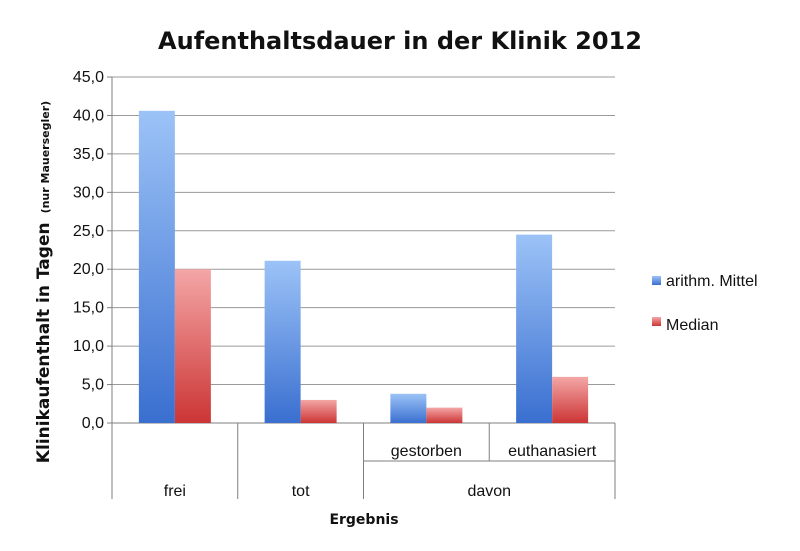  I want to click on legend: arithm. Mittel Median, so click(705, 303).